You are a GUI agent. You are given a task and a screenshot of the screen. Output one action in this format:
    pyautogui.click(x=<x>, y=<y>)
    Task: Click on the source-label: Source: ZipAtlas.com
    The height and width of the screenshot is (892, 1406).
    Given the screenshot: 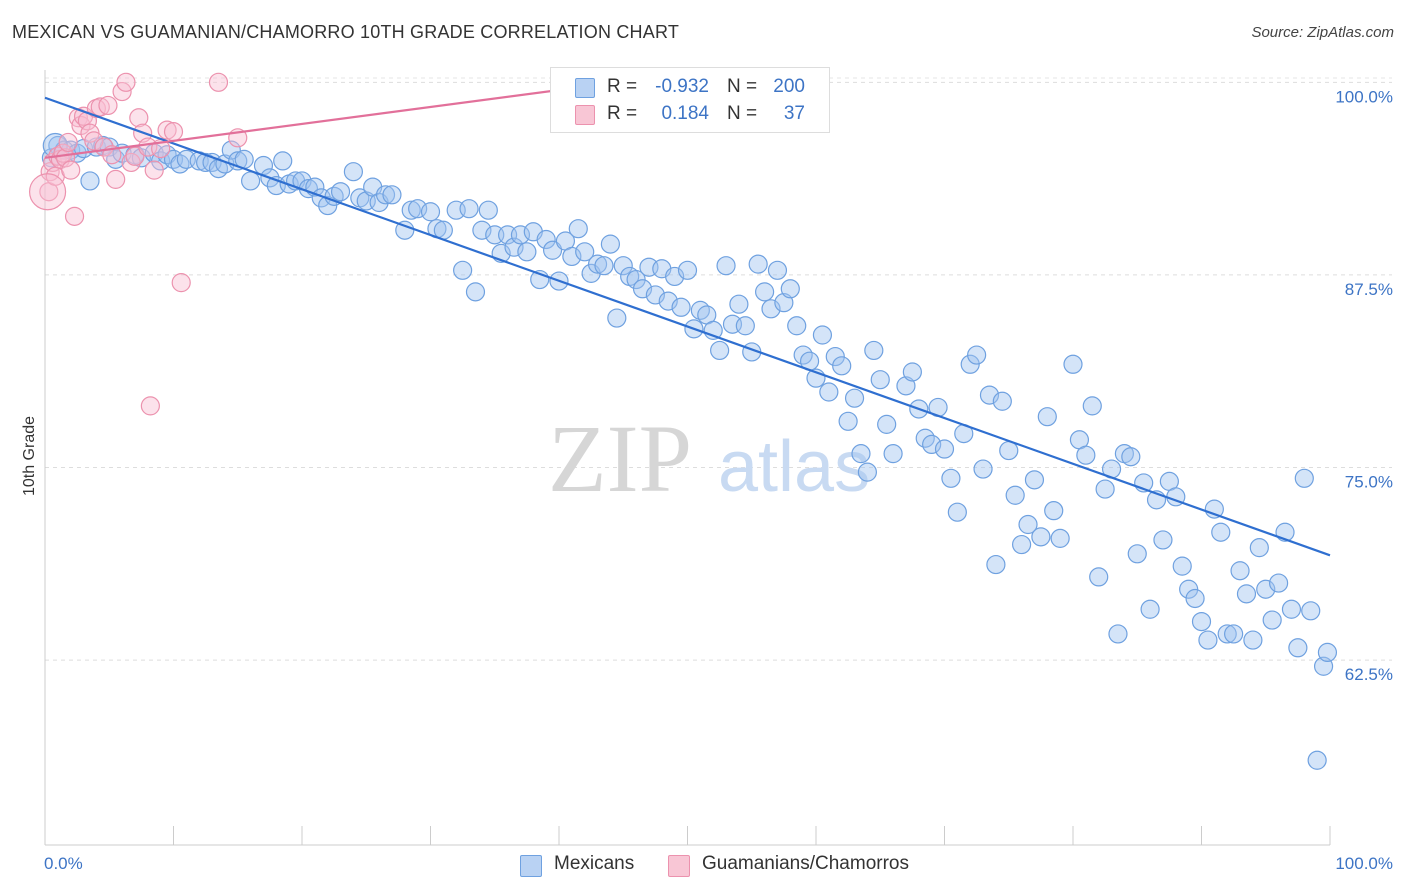 What is the action you would take?
    pyautogui.click(x=1322, y=32)
    